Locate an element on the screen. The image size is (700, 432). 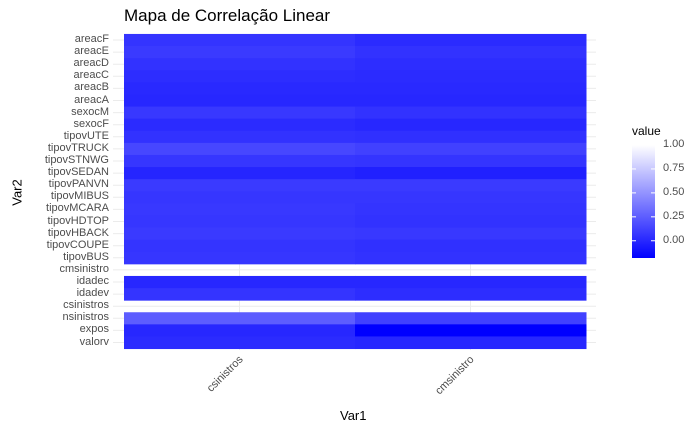
y-tick-label: areacE is located at coordinates (91, 51).